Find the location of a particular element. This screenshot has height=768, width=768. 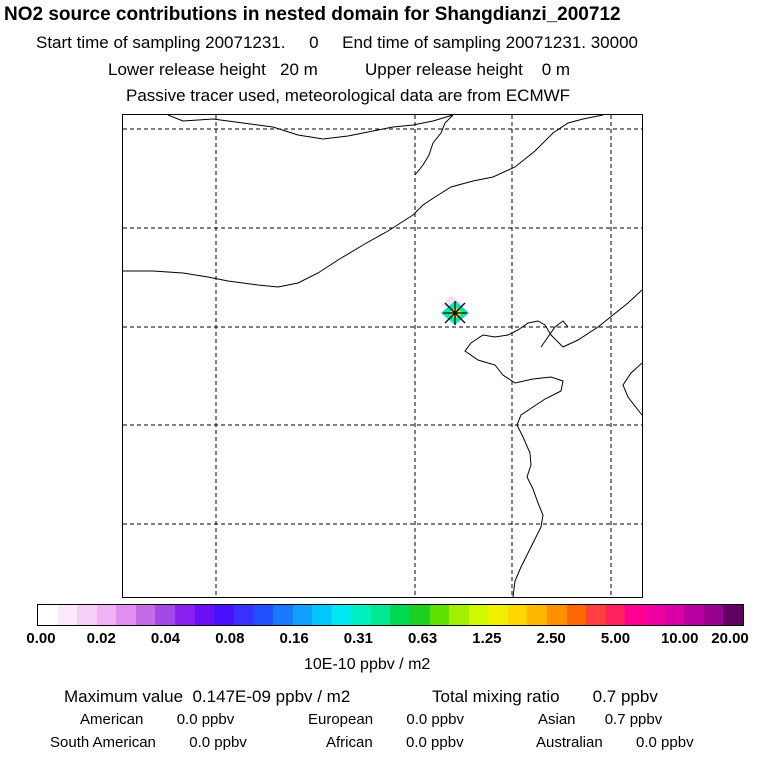

contribution-african: African 0.0 ppbv is located at coordinates (395, 742).